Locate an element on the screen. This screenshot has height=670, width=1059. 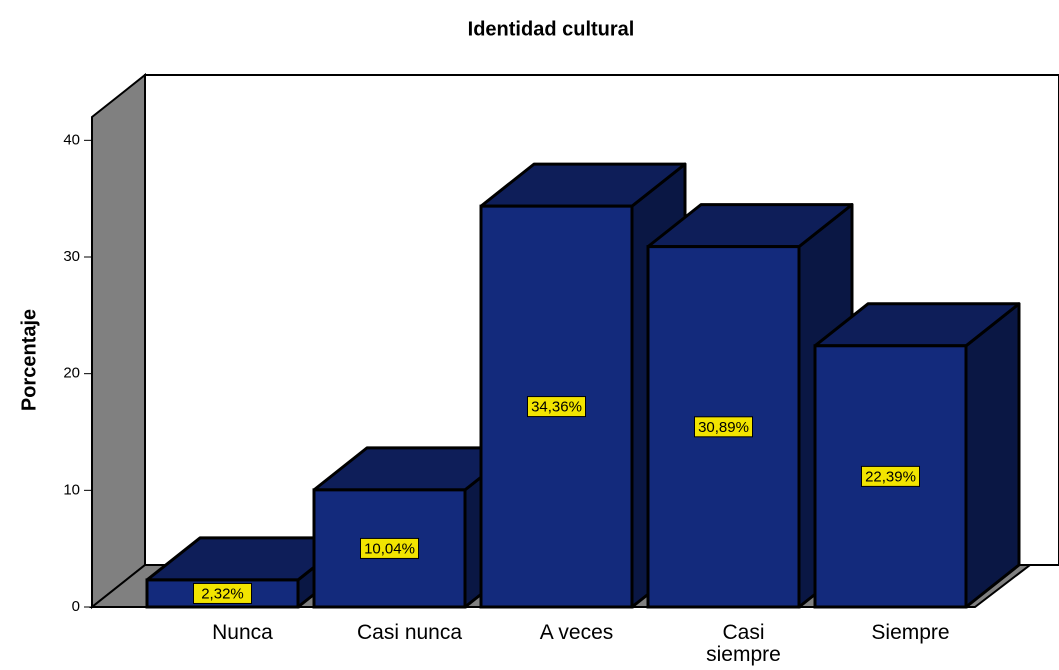
bar-side is located at coordinates (992, 455).